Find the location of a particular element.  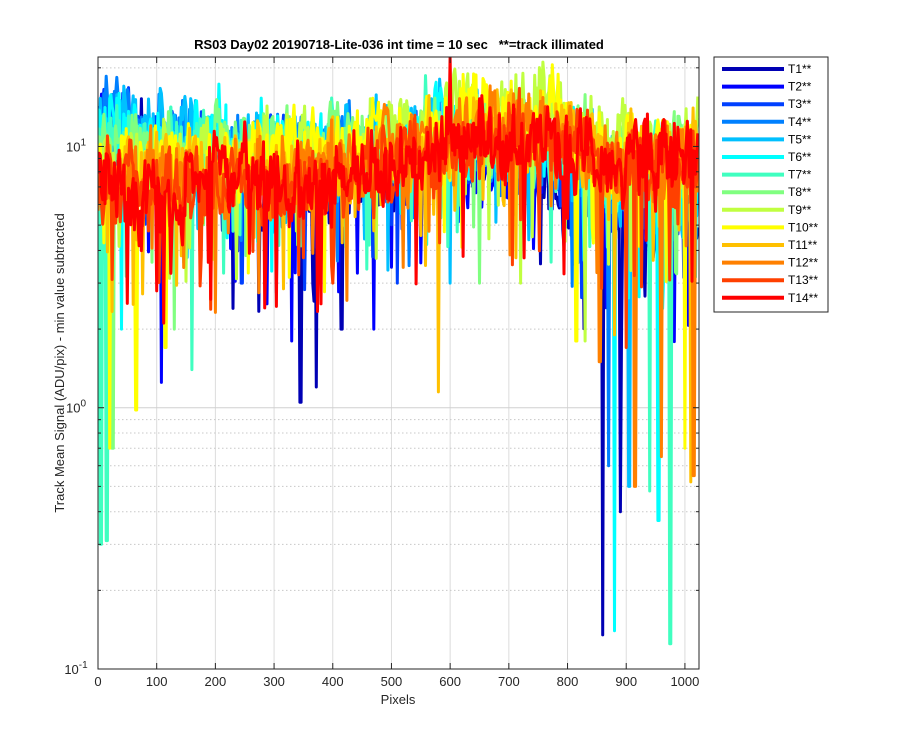

legend-label: T1** is located at coordinates (800, 69).